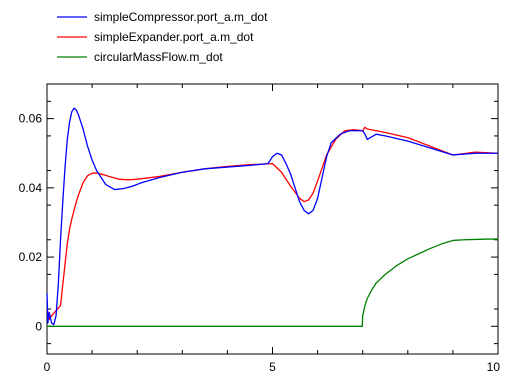 The width and height of the screenshot is (507, 389). Describe the element at coordinates (47, 367) in the screenshot. I see `x-tick-label: 0` at that location.